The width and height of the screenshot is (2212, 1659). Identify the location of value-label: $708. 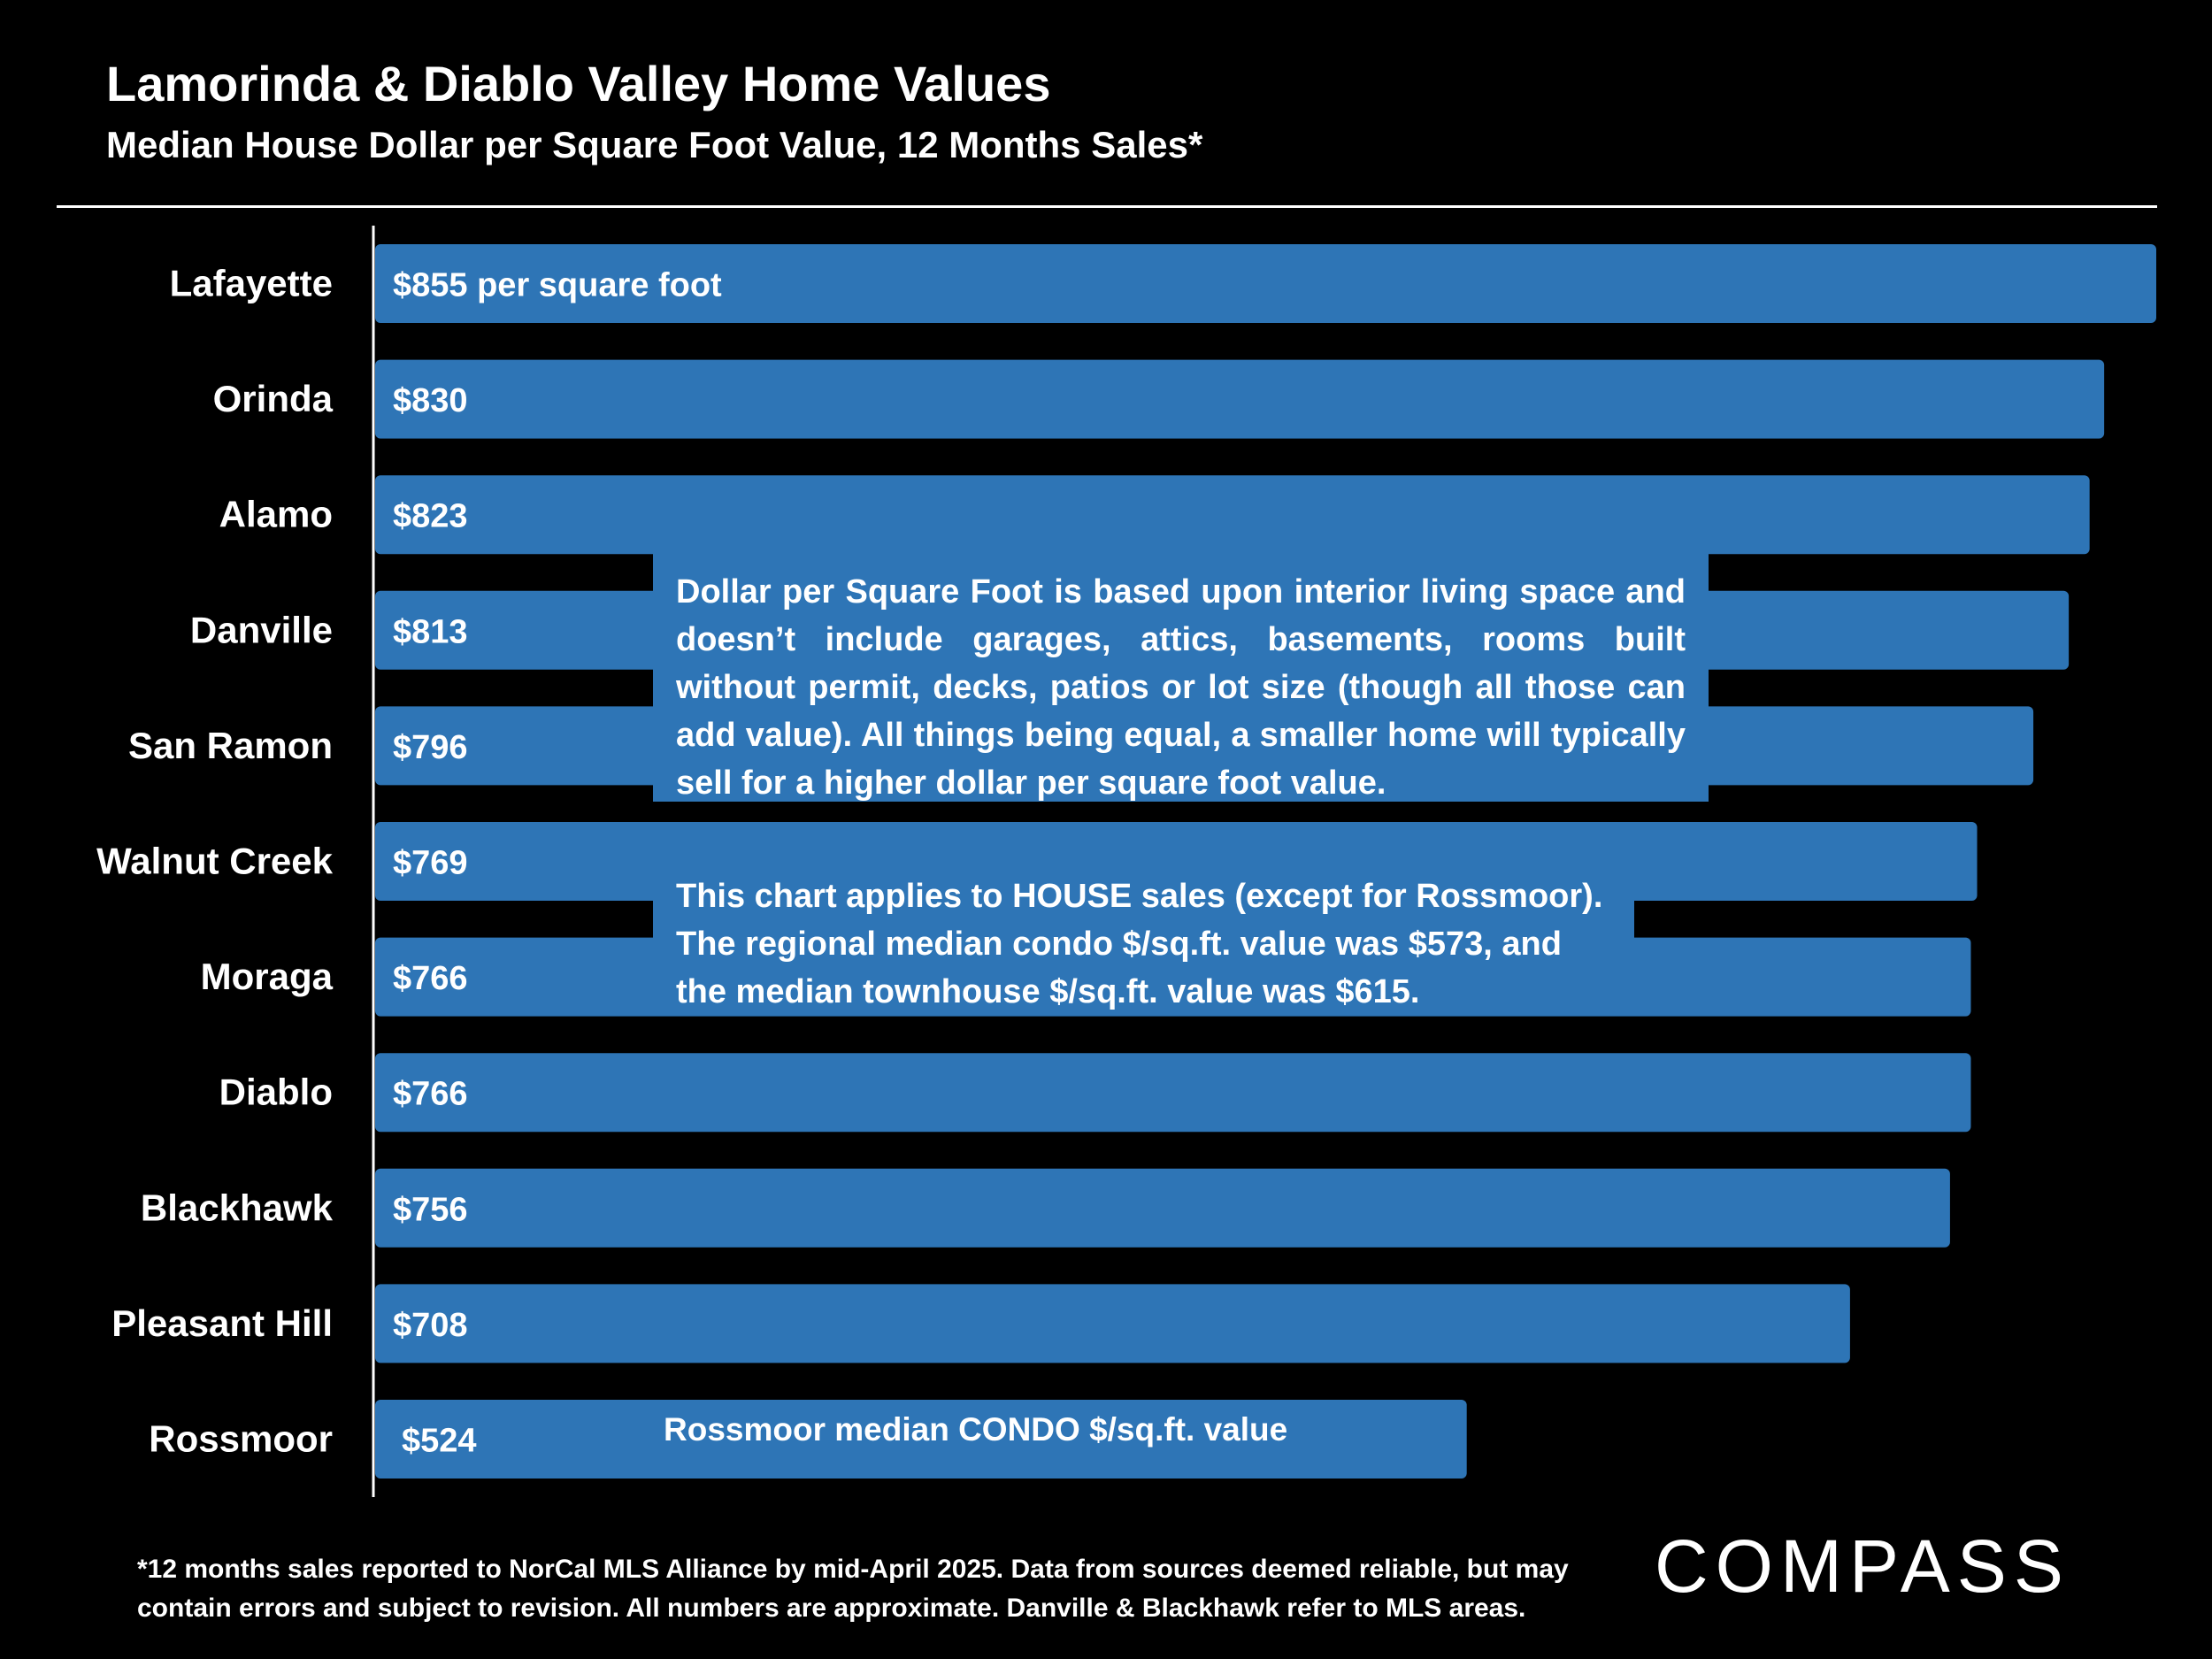
(431, 1326).